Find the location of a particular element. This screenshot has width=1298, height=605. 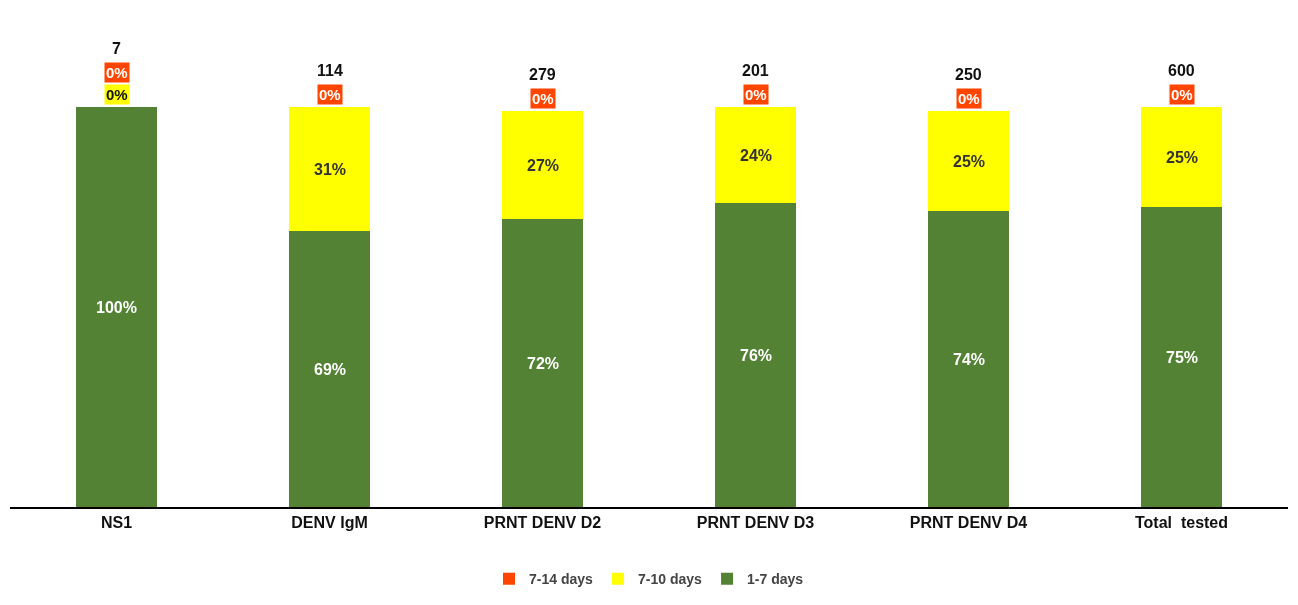

legend-label: 7-10 days is located at coordinates (670, 579).